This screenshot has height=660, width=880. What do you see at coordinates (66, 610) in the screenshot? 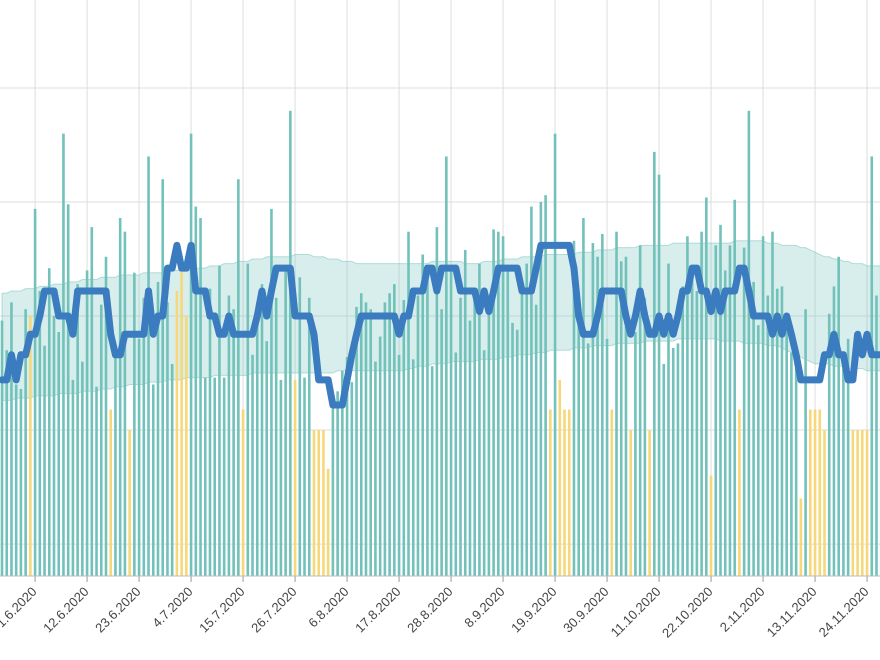
I see `x-tick-label: 12.6.2020` at bounding box center [66, 610].